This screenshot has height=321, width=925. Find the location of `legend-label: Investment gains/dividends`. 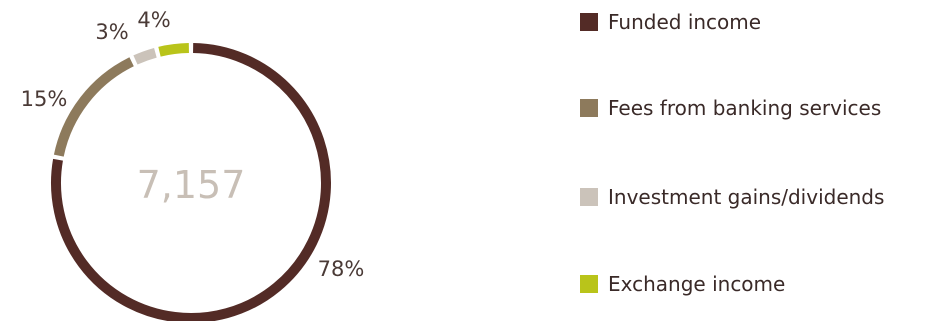

legend-label: Investment gains/dividends is located at coordinates (746, 197).